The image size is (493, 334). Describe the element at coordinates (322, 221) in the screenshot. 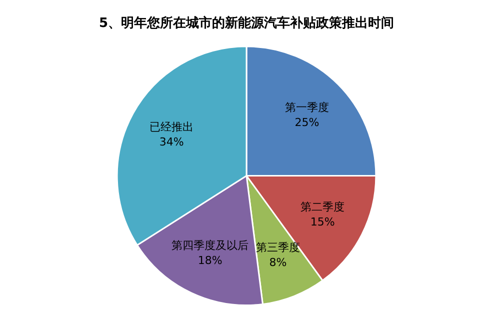

I see `data-label: 15%` at that location.